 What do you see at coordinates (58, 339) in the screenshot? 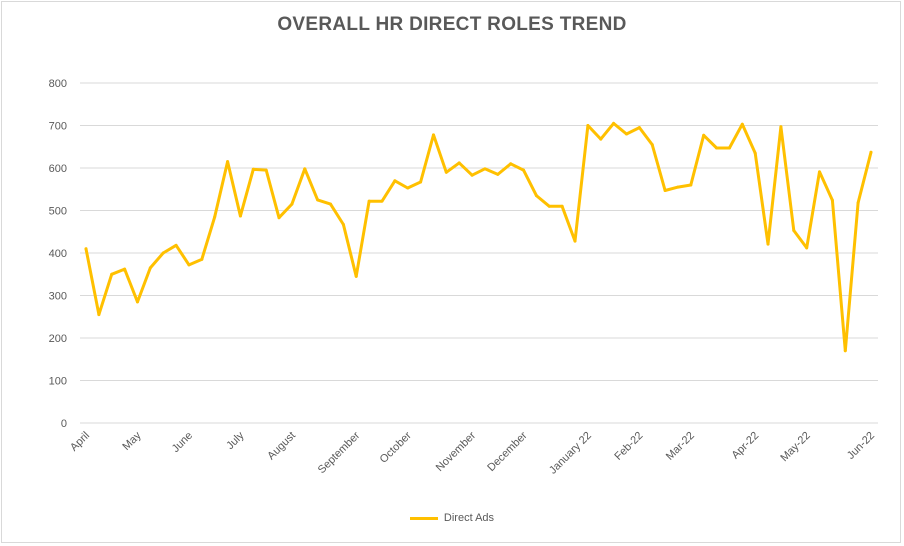
I see `y-tick-label: 200` at bounding box center [58, 339].